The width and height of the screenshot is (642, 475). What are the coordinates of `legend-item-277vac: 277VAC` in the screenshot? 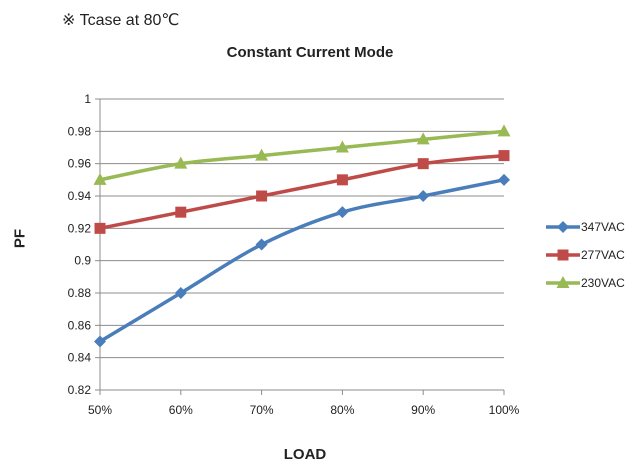 It's located at (585, 255).